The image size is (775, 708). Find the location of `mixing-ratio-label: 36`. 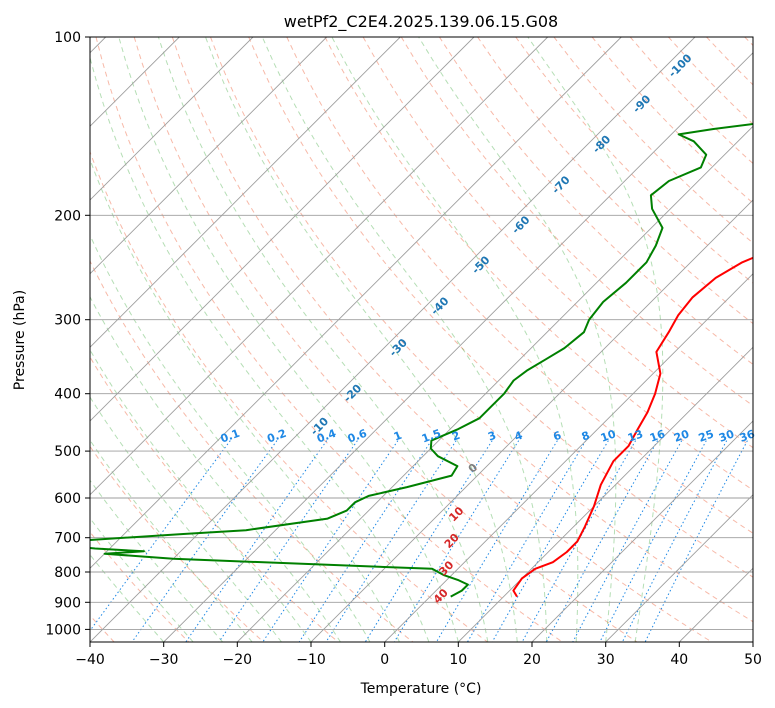

mixing-ratio-label: 36 is located at coordinates (747, 436).